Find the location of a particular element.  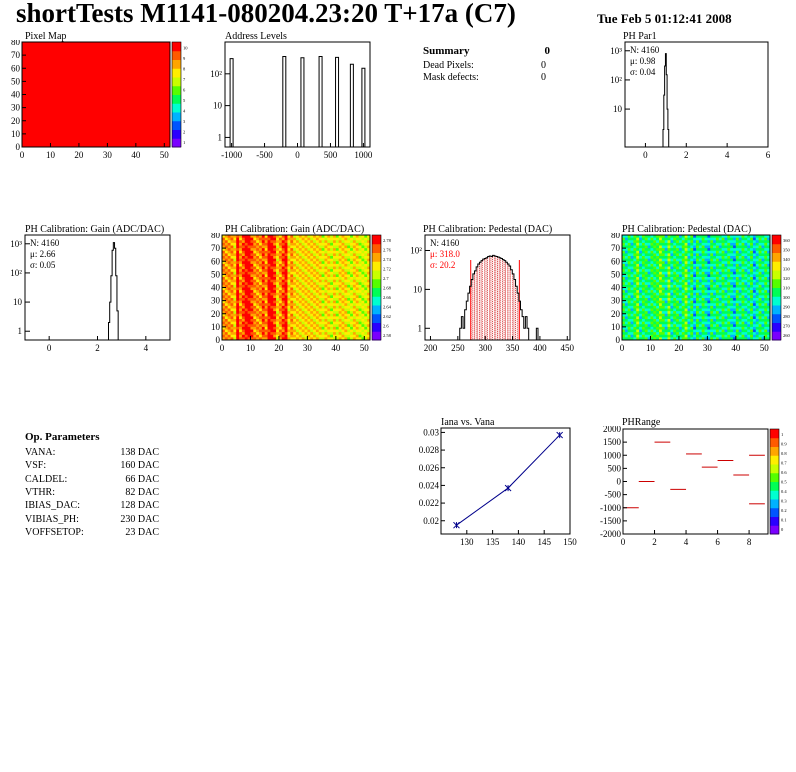

colorbar-tick-label: 4 is located at coordinates (184, 110).